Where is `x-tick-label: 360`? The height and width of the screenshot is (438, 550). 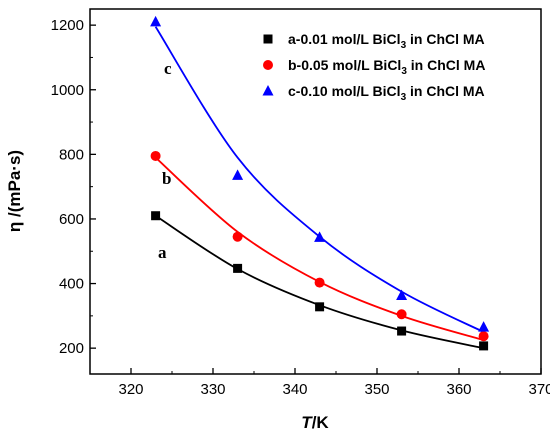
x-tick-label: 360 is located at coordinates (458, 389).